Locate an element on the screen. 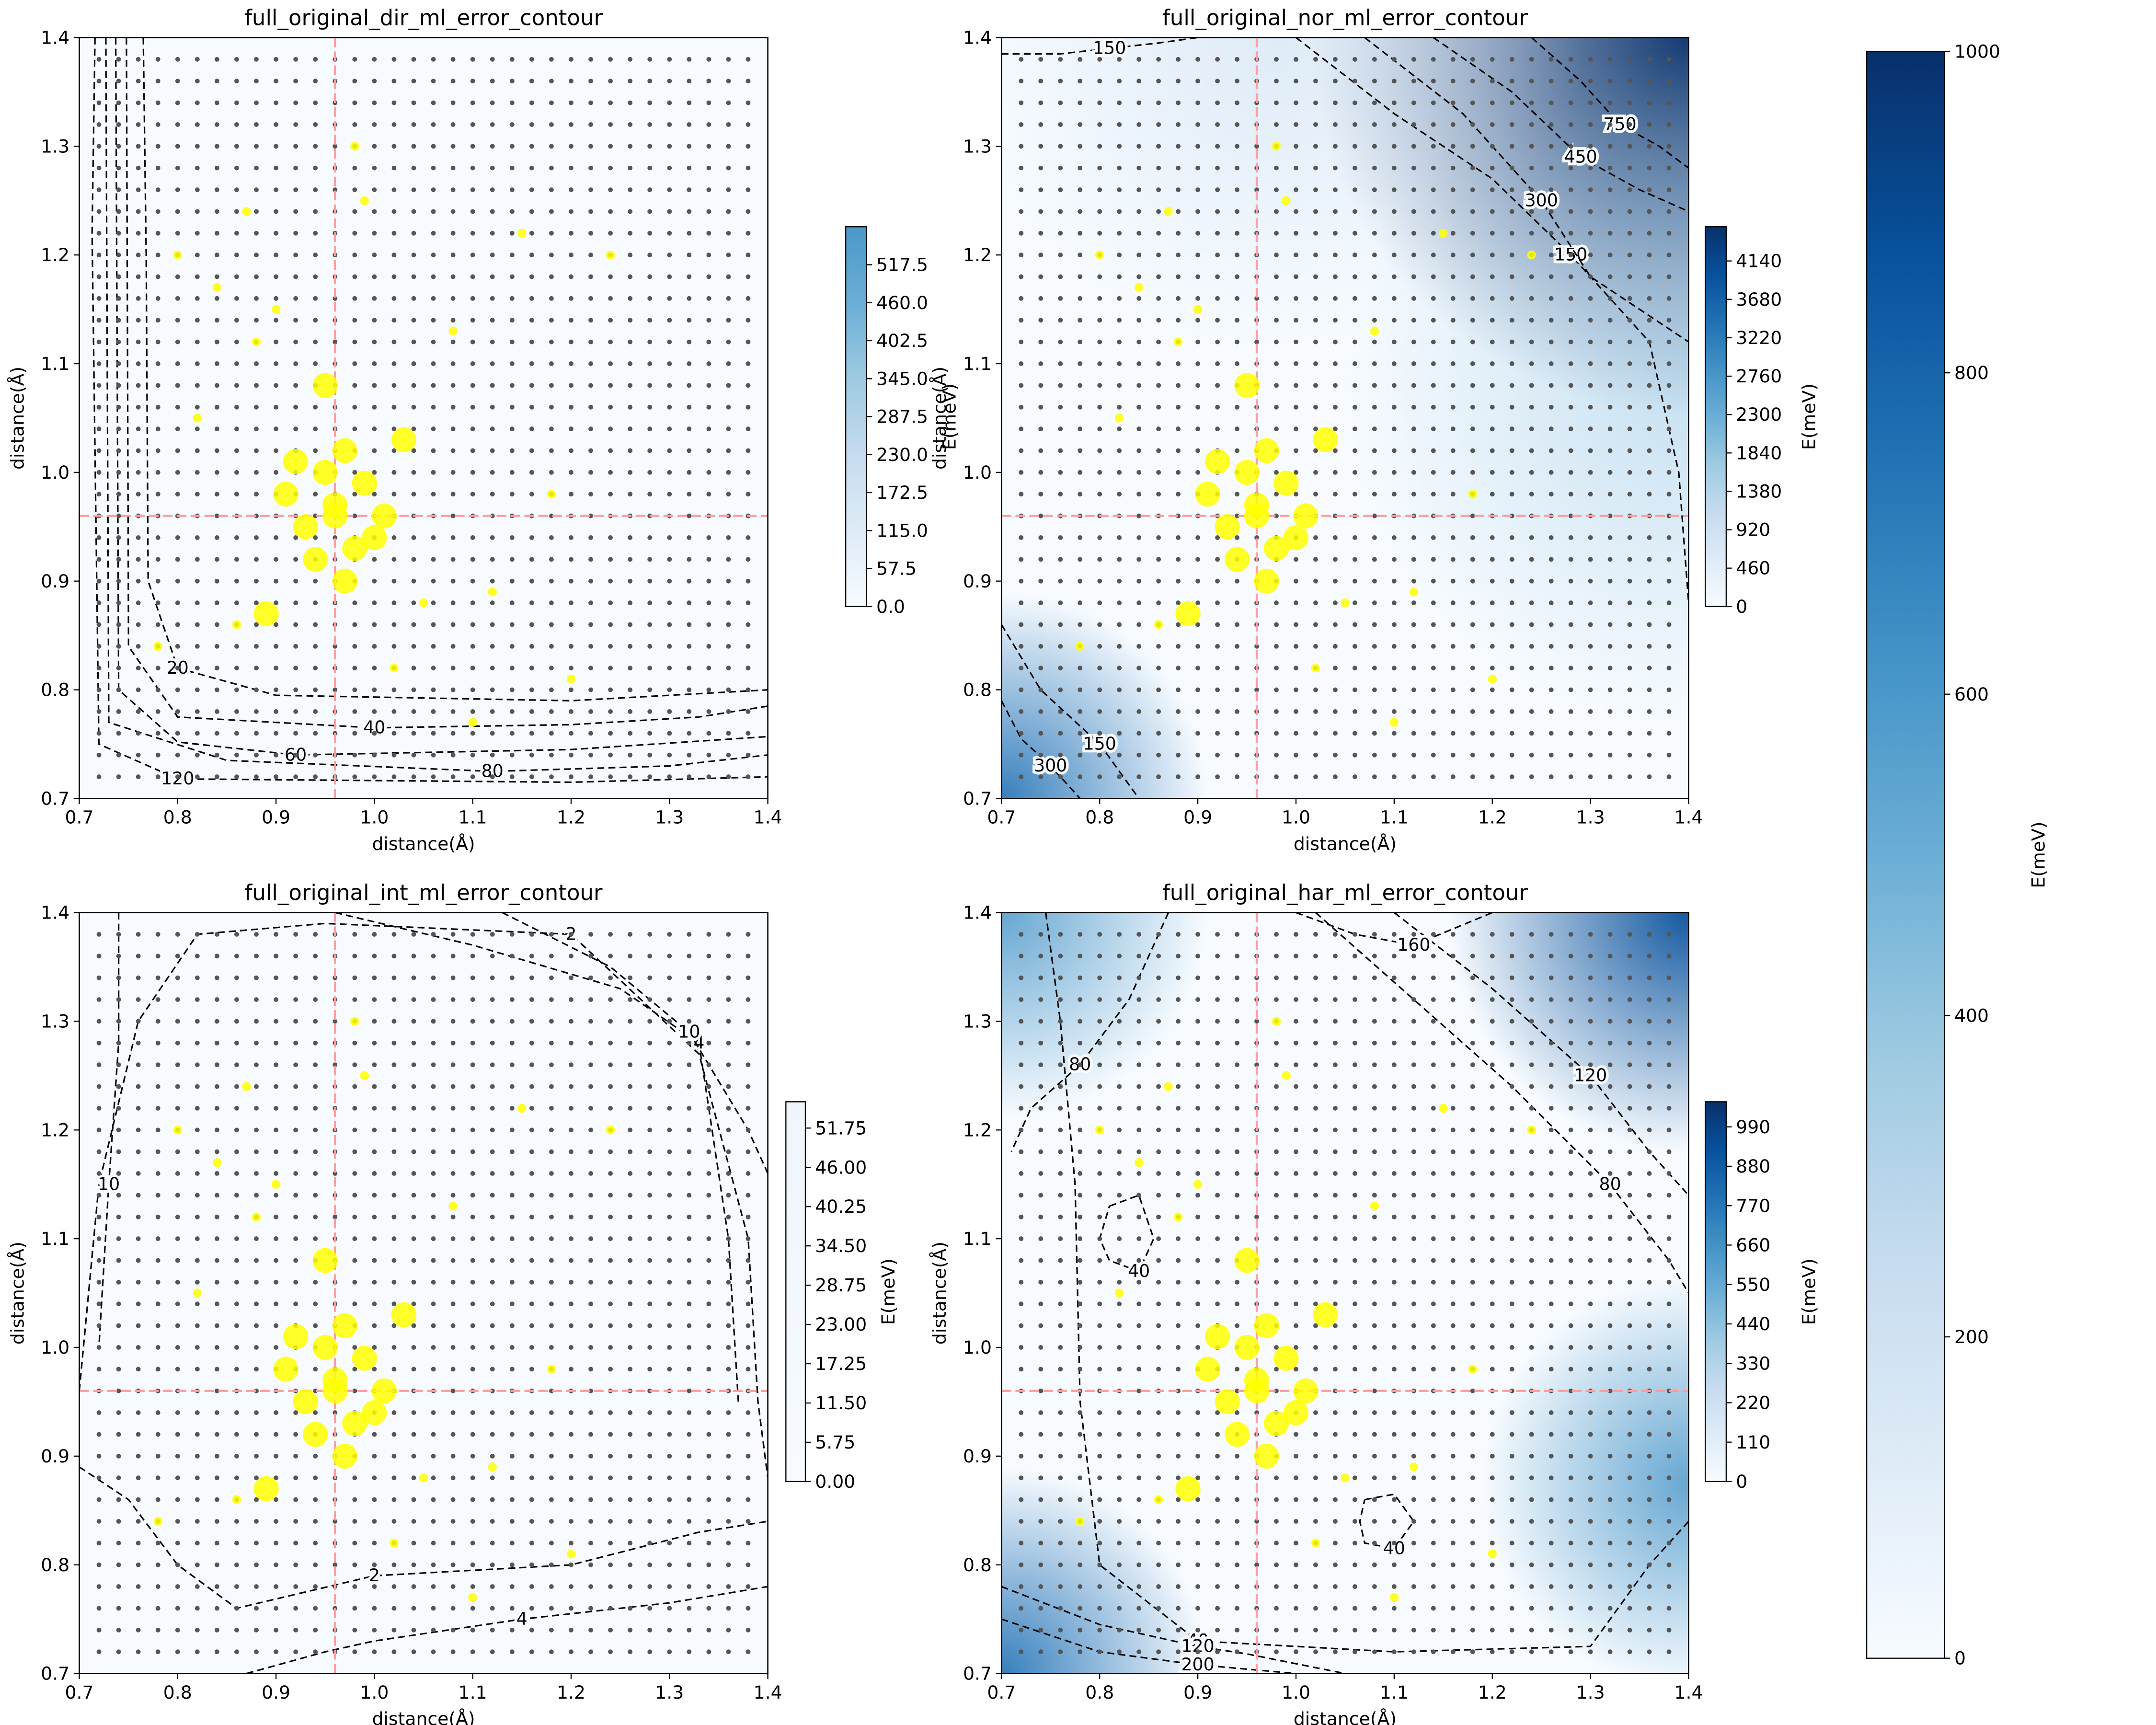  colorbar-tick-label: 28.75 is located at coordinates (841, 1285).